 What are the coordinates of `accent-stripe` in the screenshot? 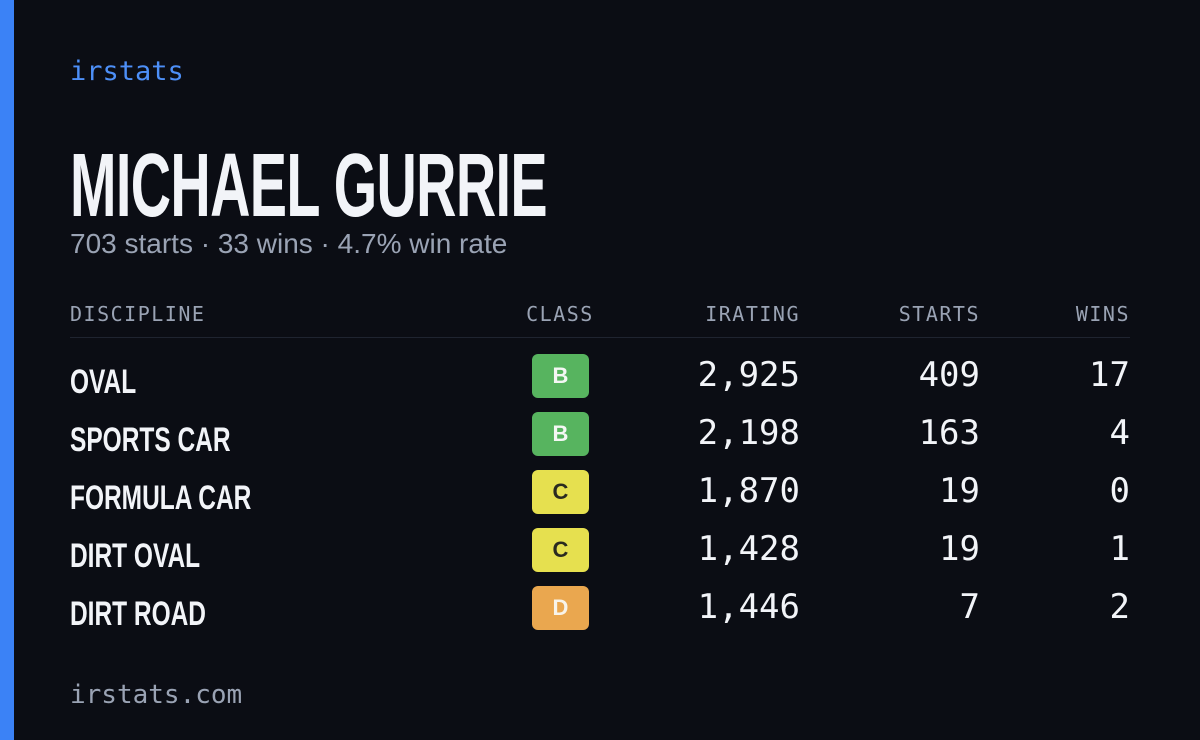 It's located at (7, 370).